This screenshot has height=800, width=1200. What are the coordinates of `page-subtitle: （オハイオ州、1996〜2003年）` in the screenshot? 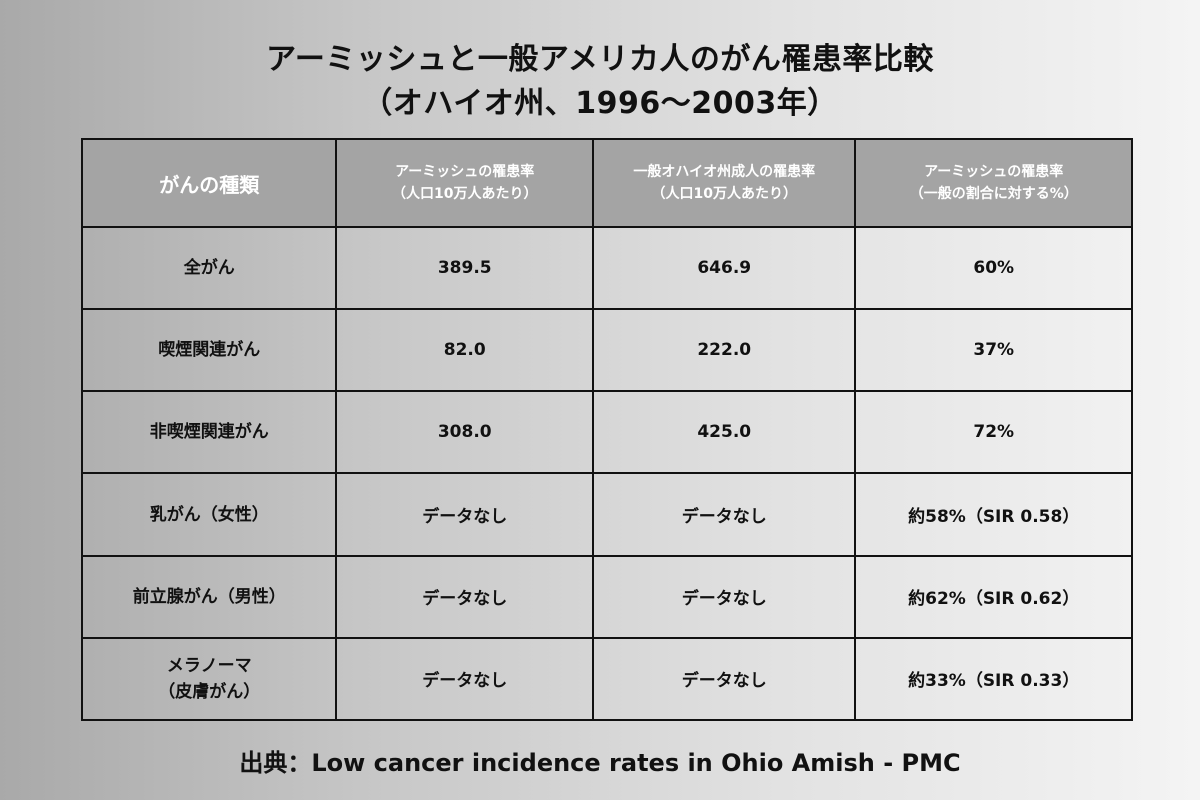 It's located at (600, 103).